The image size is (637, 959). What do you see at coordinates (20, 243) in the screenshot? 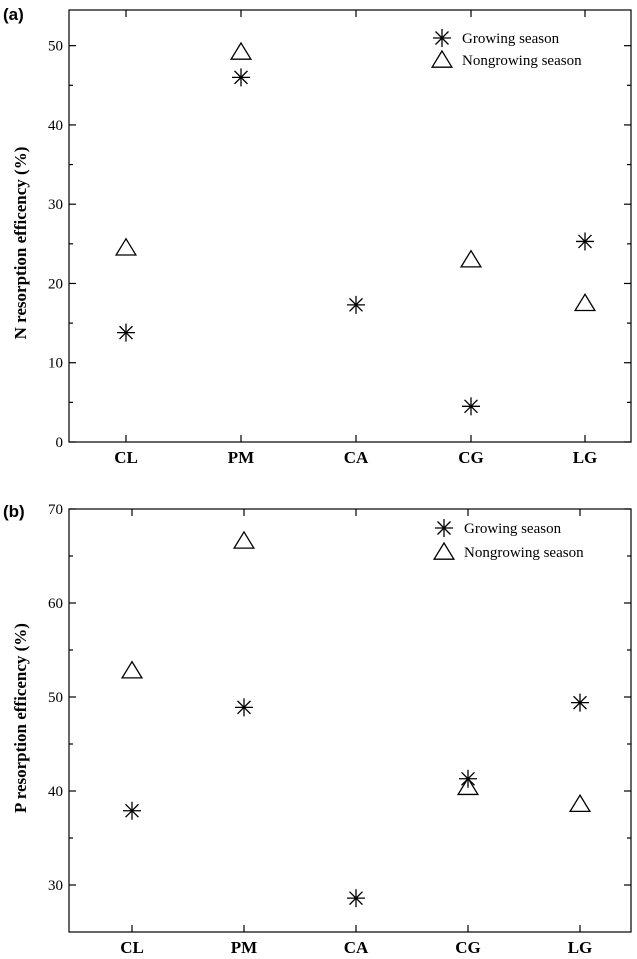
I see `y-axis-title: N resorption efficency (%)` at bounding box center [20, 243].